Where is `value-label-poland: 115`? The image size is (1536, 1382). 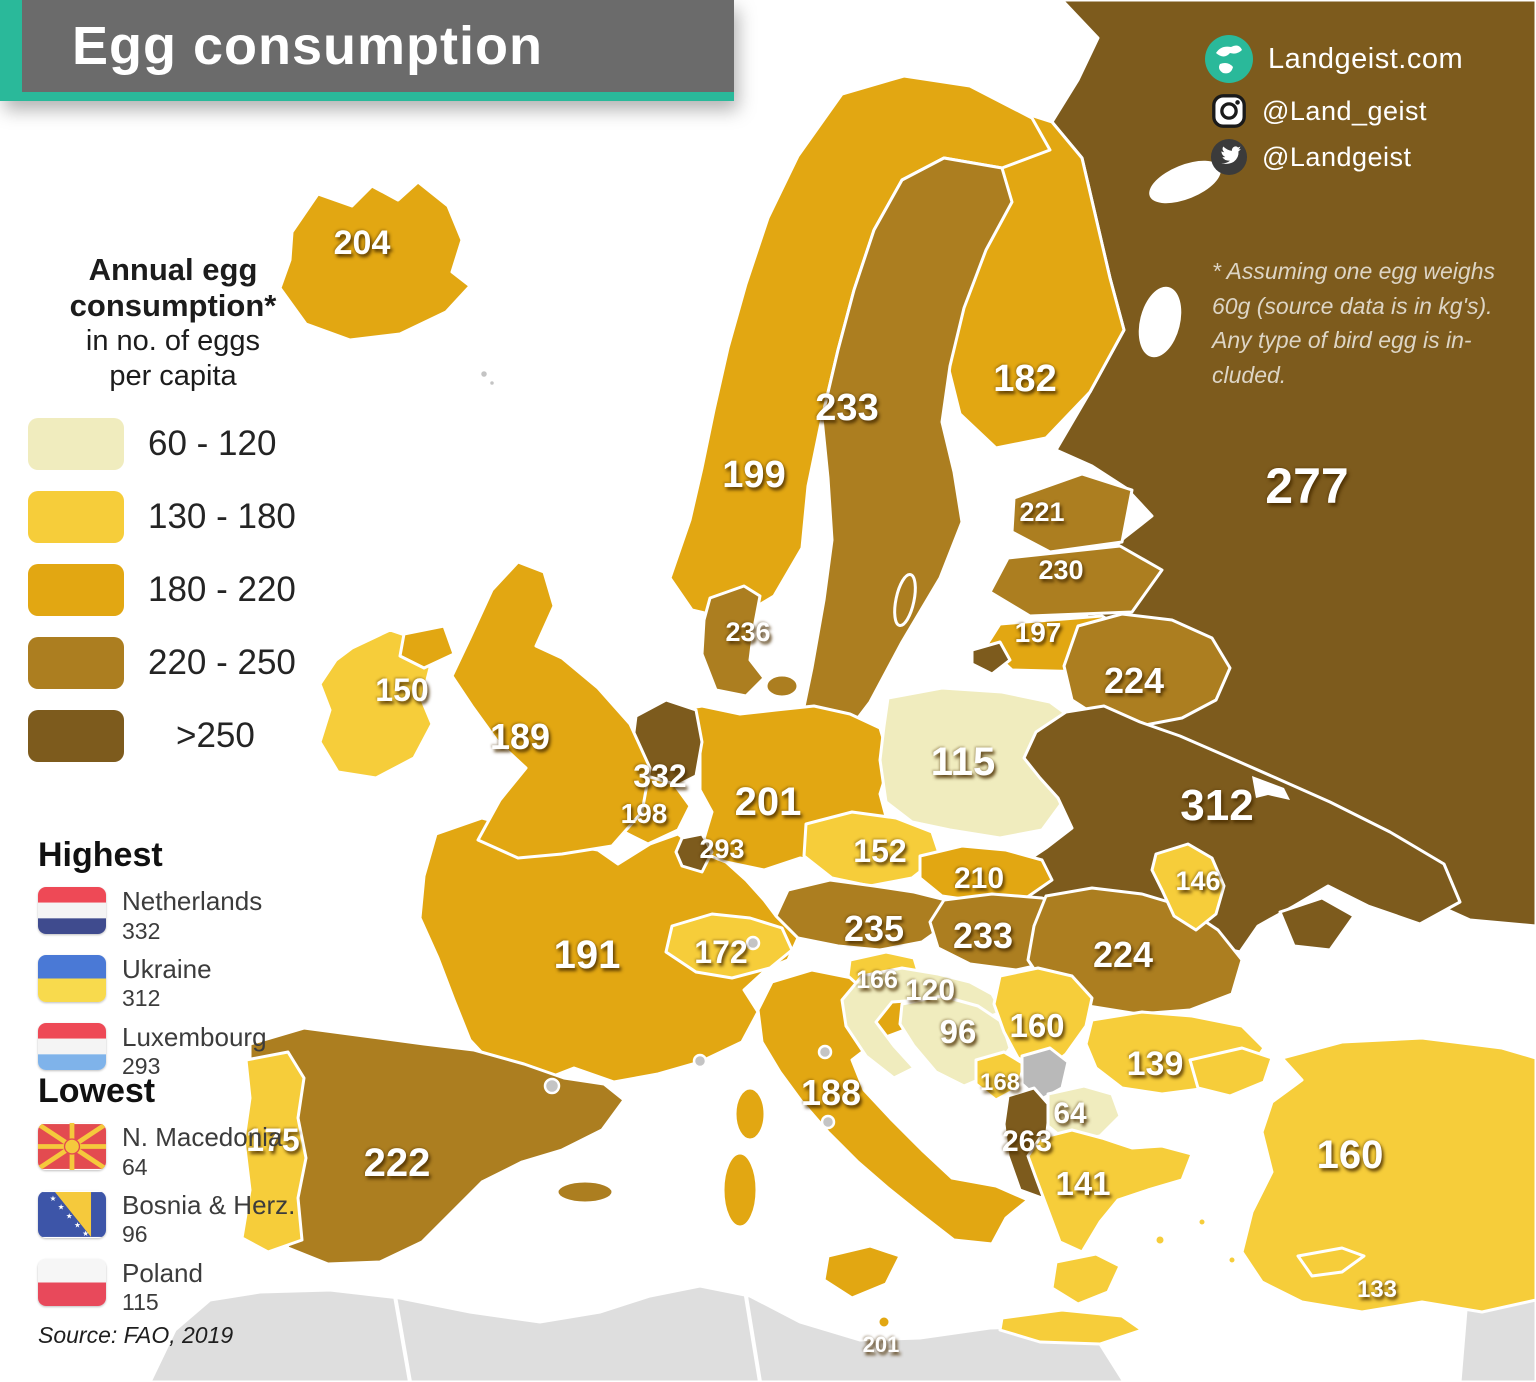
value-label-poland: 115 is located at coordinates (963, 762).